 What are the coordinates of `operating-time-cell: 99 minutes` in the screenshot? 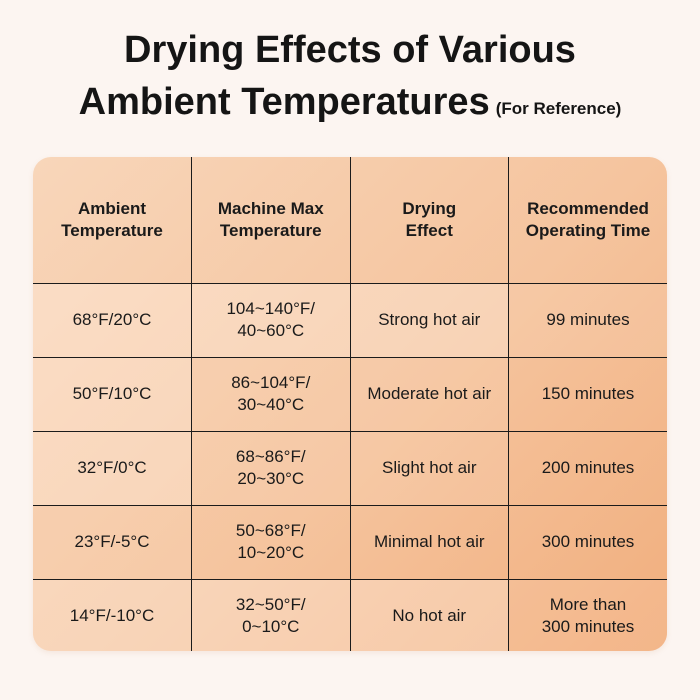 It's located at (587, 320).